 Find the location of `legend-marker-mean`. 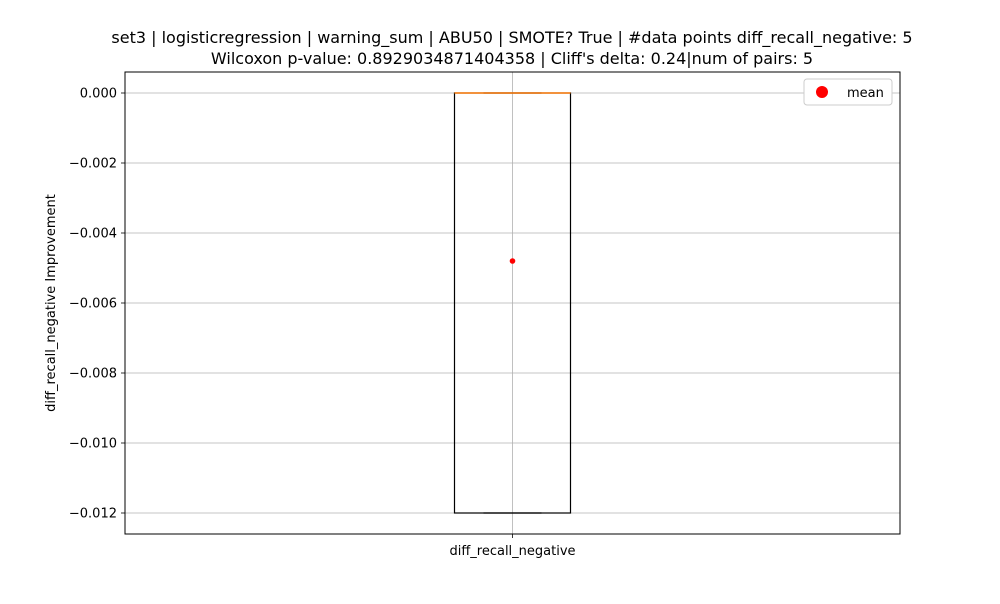

legend-marker-mean is located at coordinates (822, 92).